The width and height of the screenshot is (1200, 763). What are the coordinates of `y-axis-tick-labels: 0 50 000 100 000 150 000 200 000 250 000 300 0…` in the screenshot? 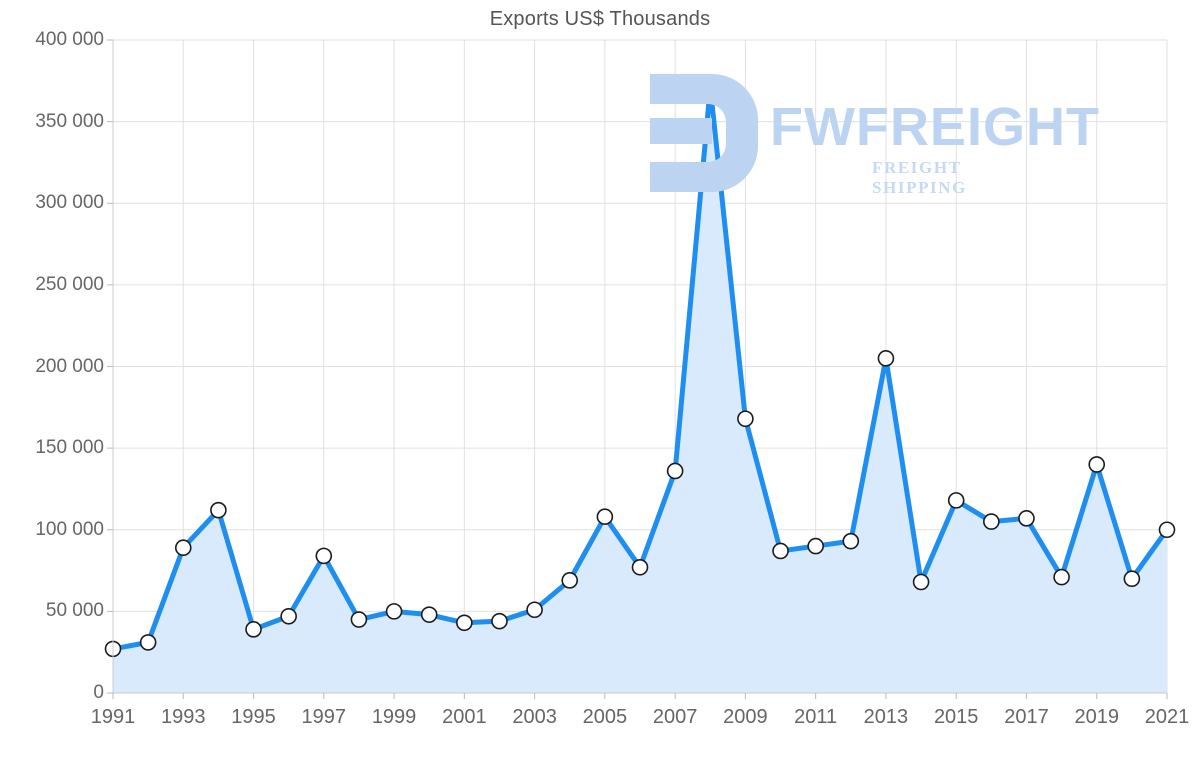 It's located at (52, 381).